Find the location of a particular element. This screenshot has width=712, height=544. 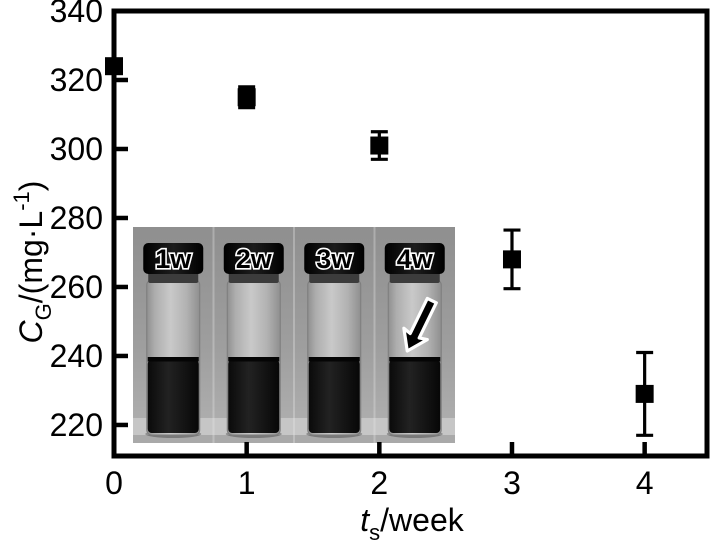

down-left-arrow-icon is located at coordinates (420, 324).